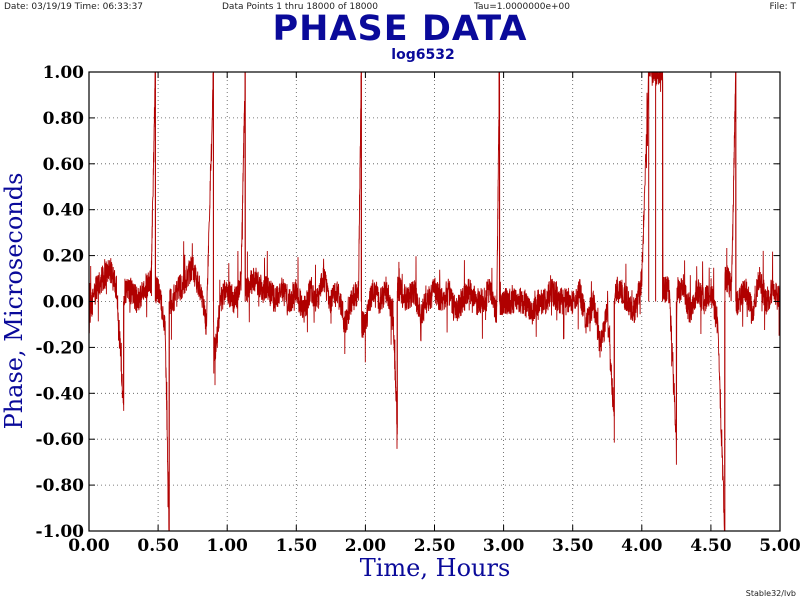 This screenshot has height=600, width=800. What do you see at coordinates (770, 593) in the screenshot?
I see `footer-credit: Stable32/lvb` at bounding box center [770, 593].